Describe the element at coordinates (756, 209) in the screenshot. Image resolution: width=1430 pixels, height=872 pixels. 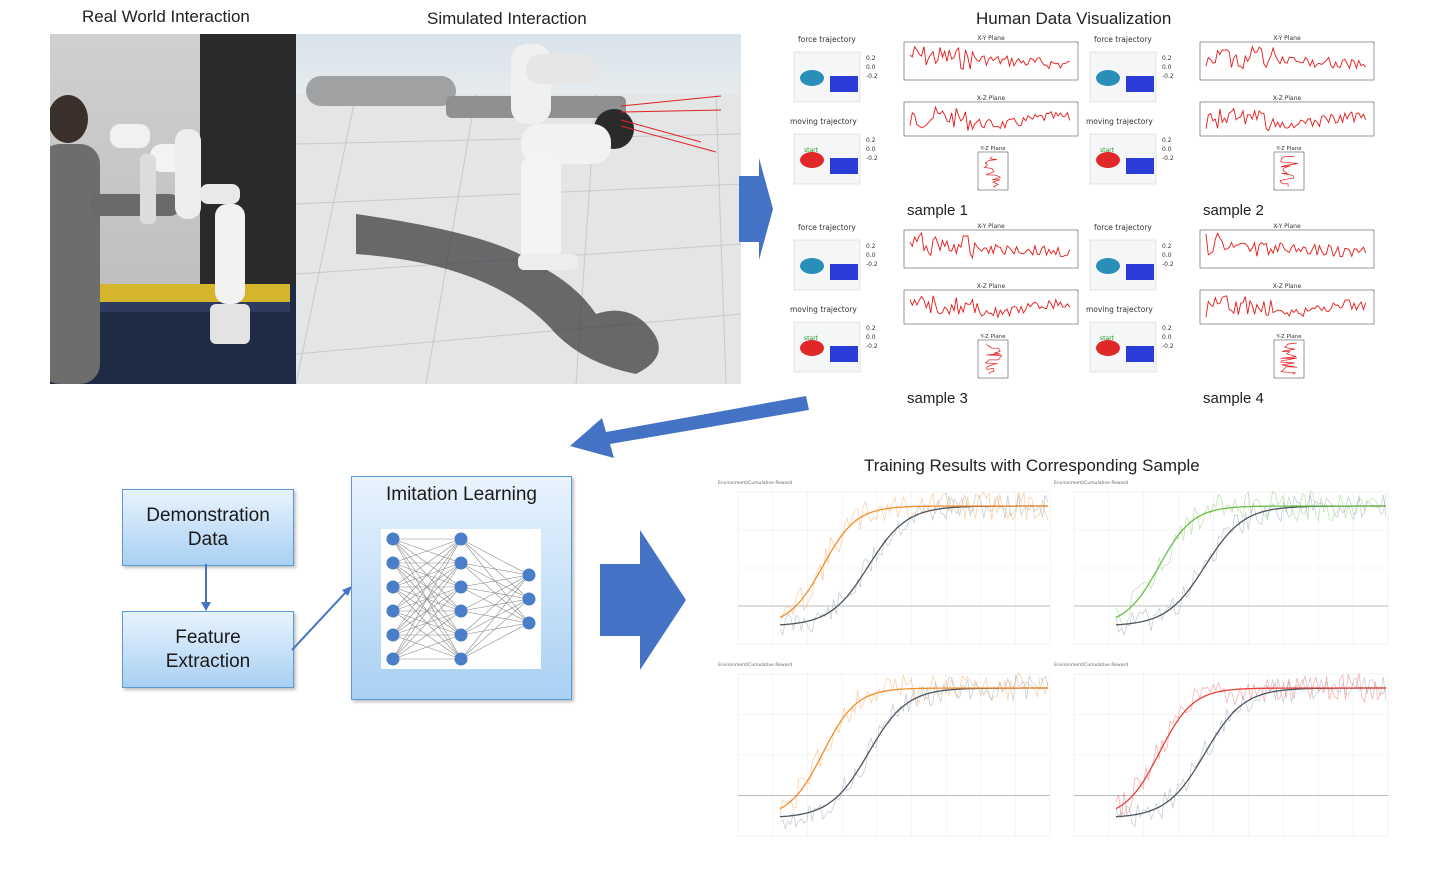
I see `arrow-right-top` at that location.